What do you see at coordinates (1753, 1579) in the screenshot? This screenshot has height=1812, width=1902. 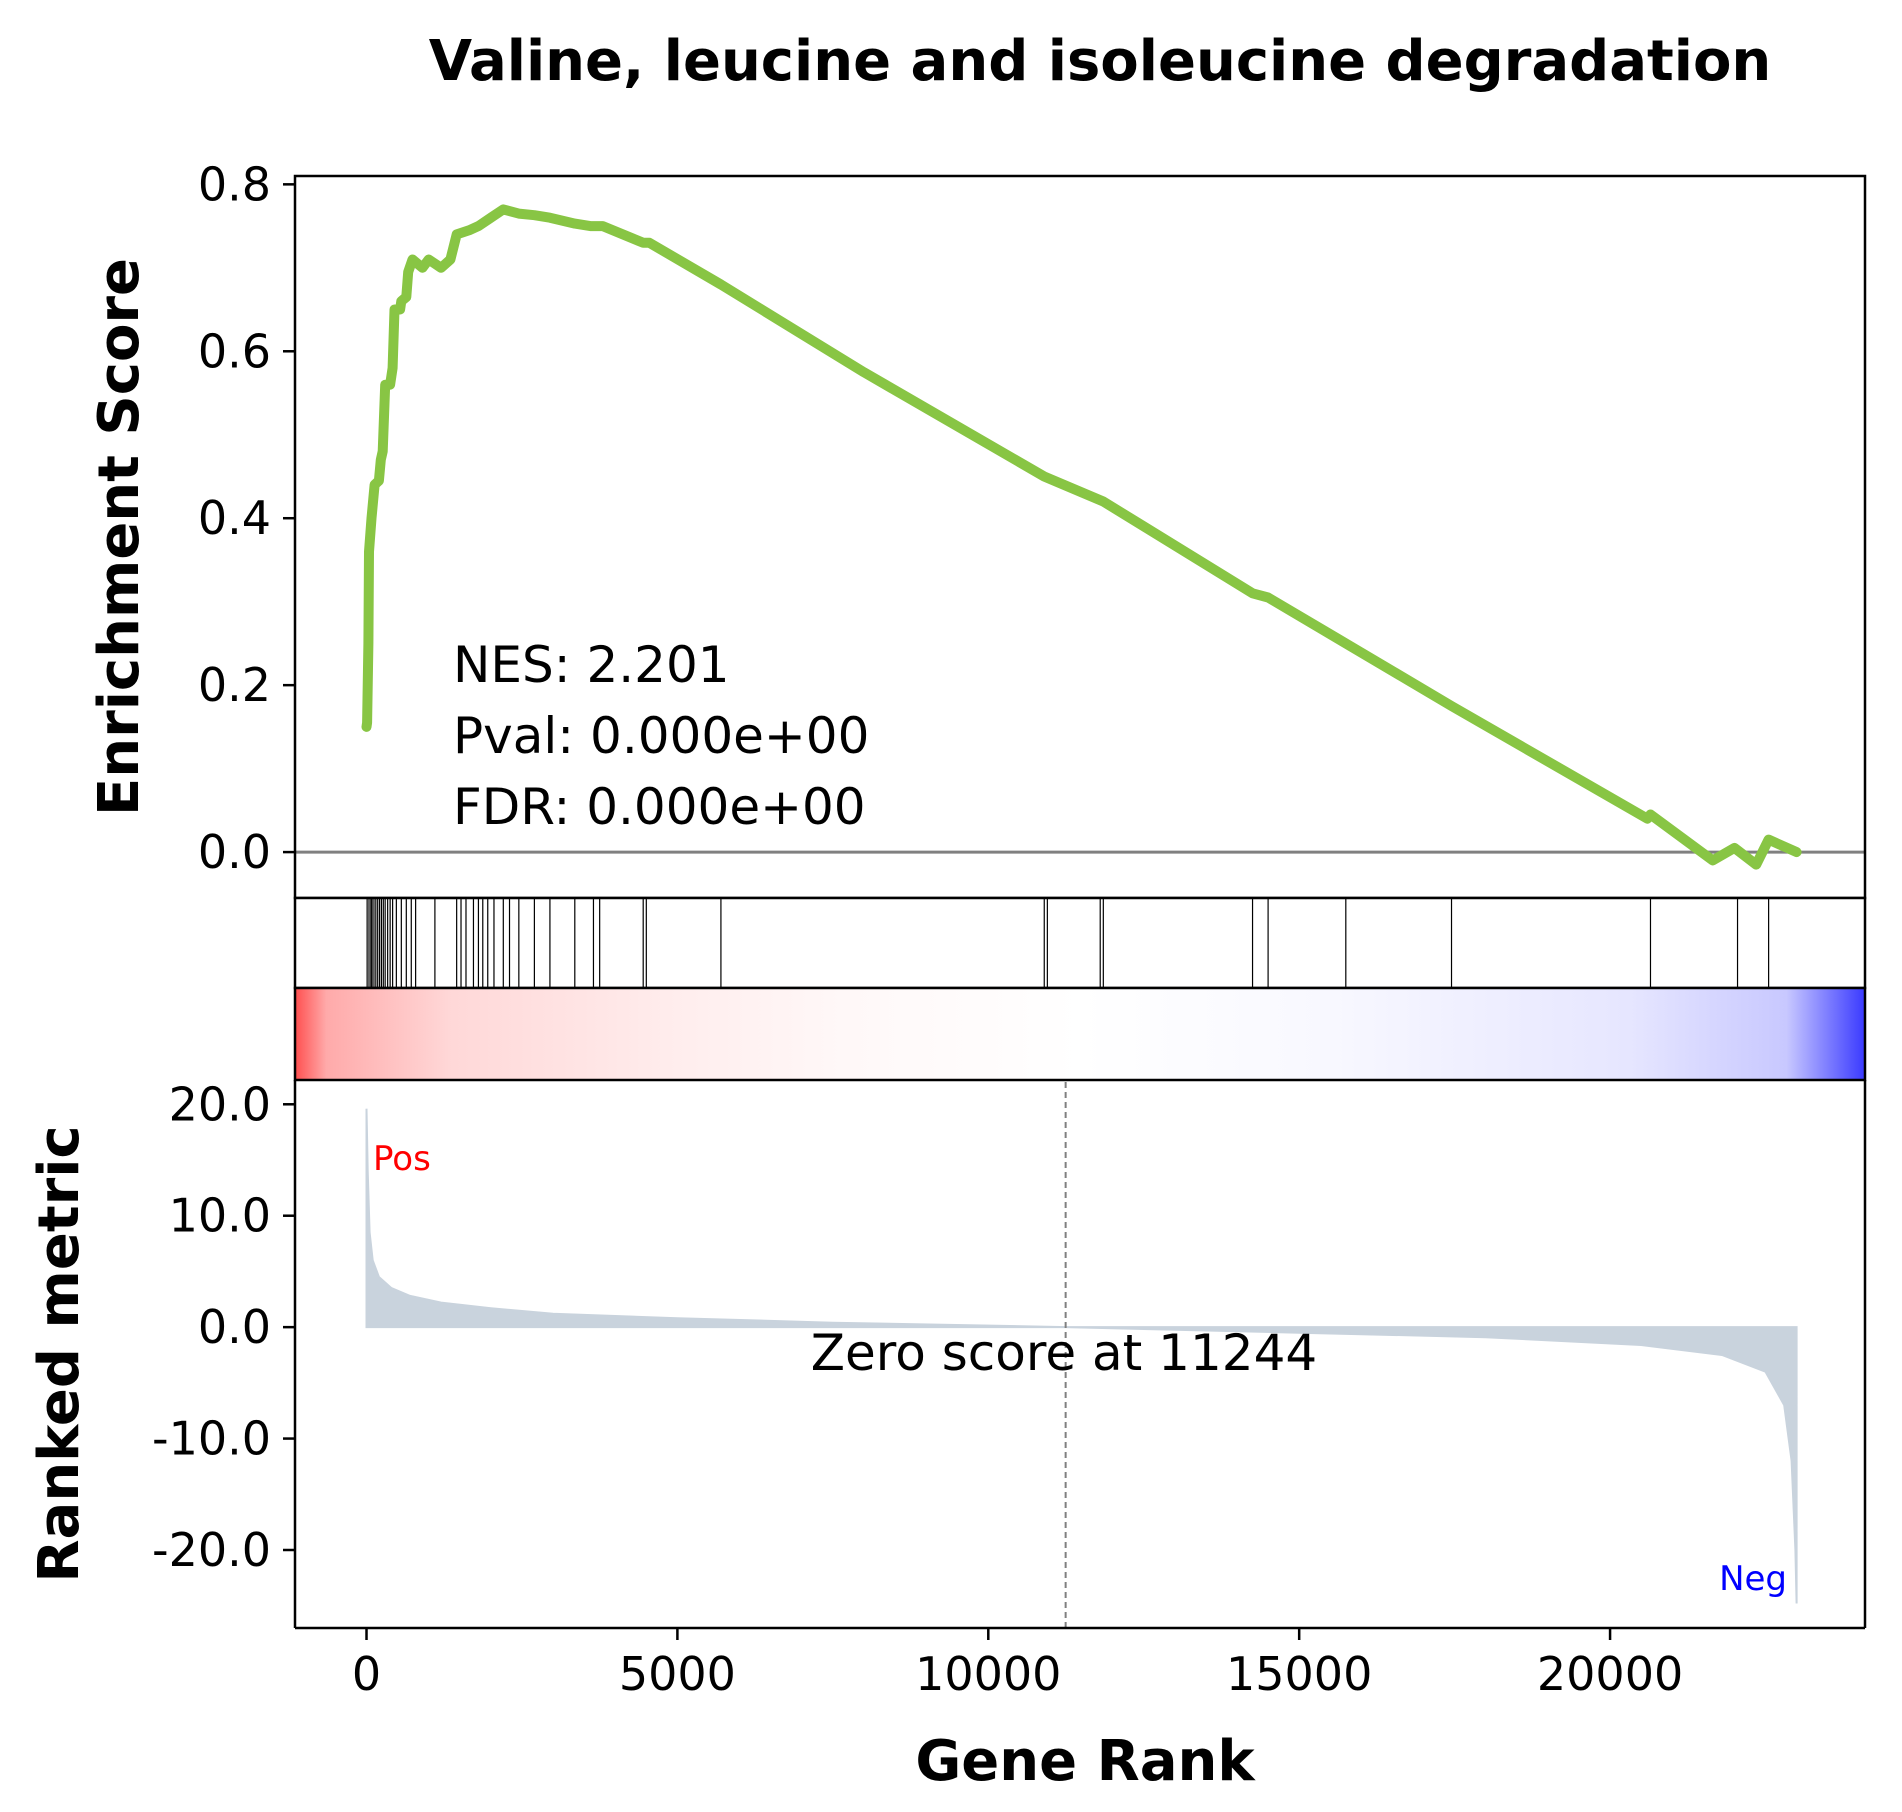 I see `neg-label: Neg` at bounding box center [1753, 1579].